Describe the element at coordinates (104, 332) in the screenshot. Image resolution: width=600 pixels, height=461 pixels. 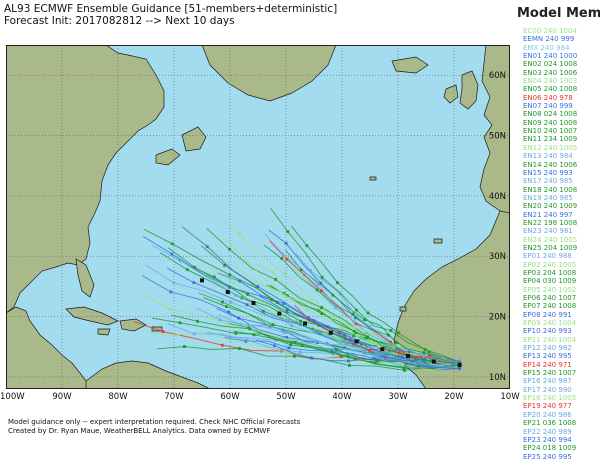
I see `land-jamaica` at that location.